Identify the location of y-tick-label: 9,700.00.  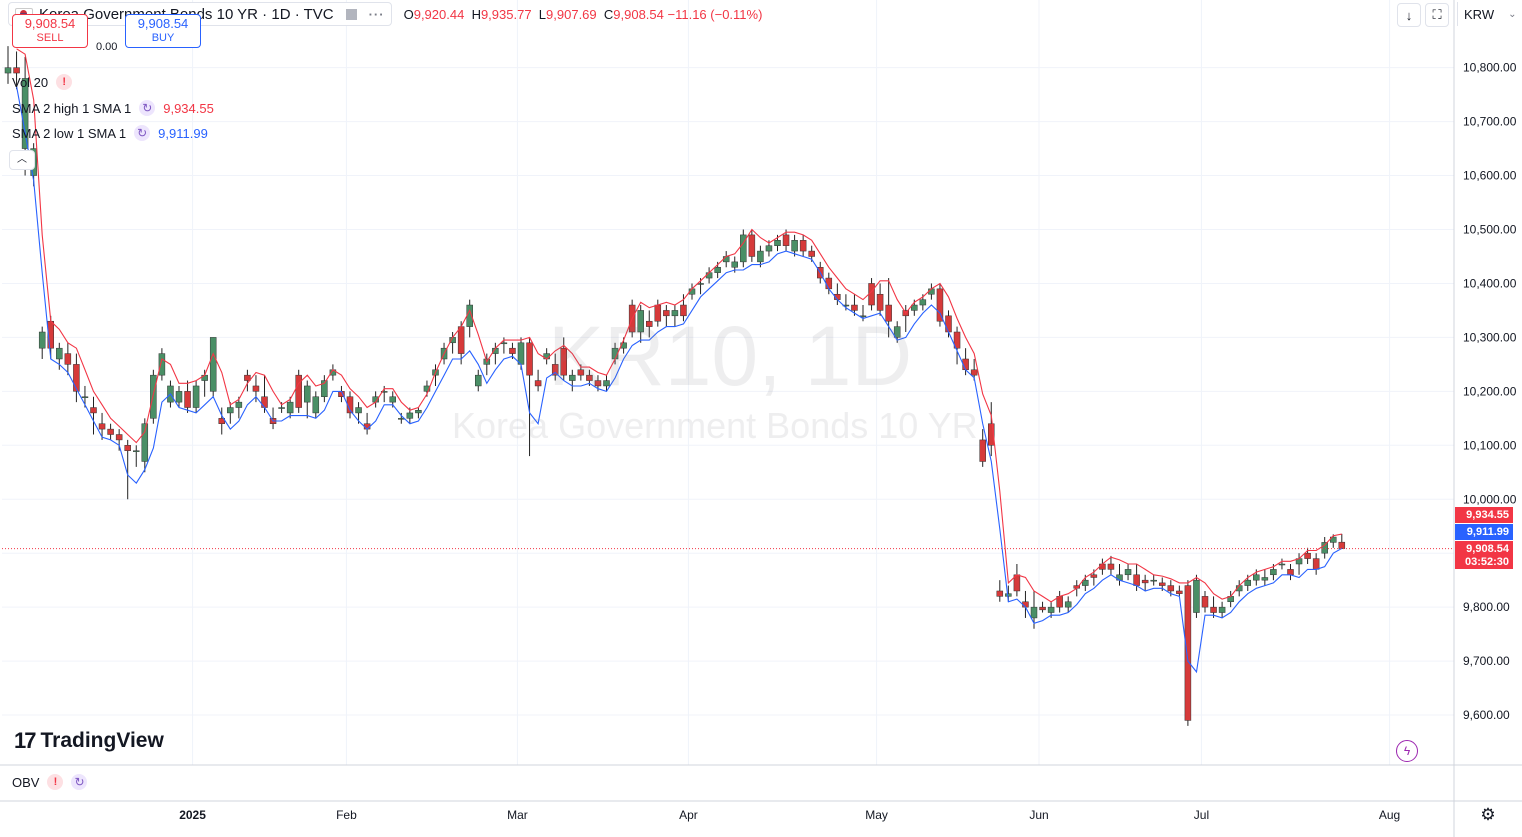
(1486, 661).